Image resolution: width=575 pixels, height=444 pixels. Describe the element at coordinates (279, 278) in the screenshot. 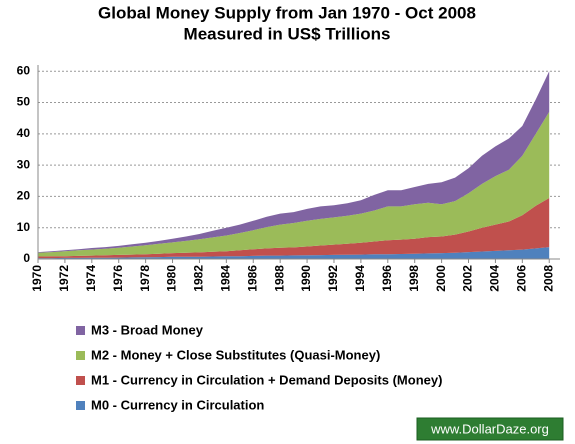

I see `x-tick-label: 1988` at that location.